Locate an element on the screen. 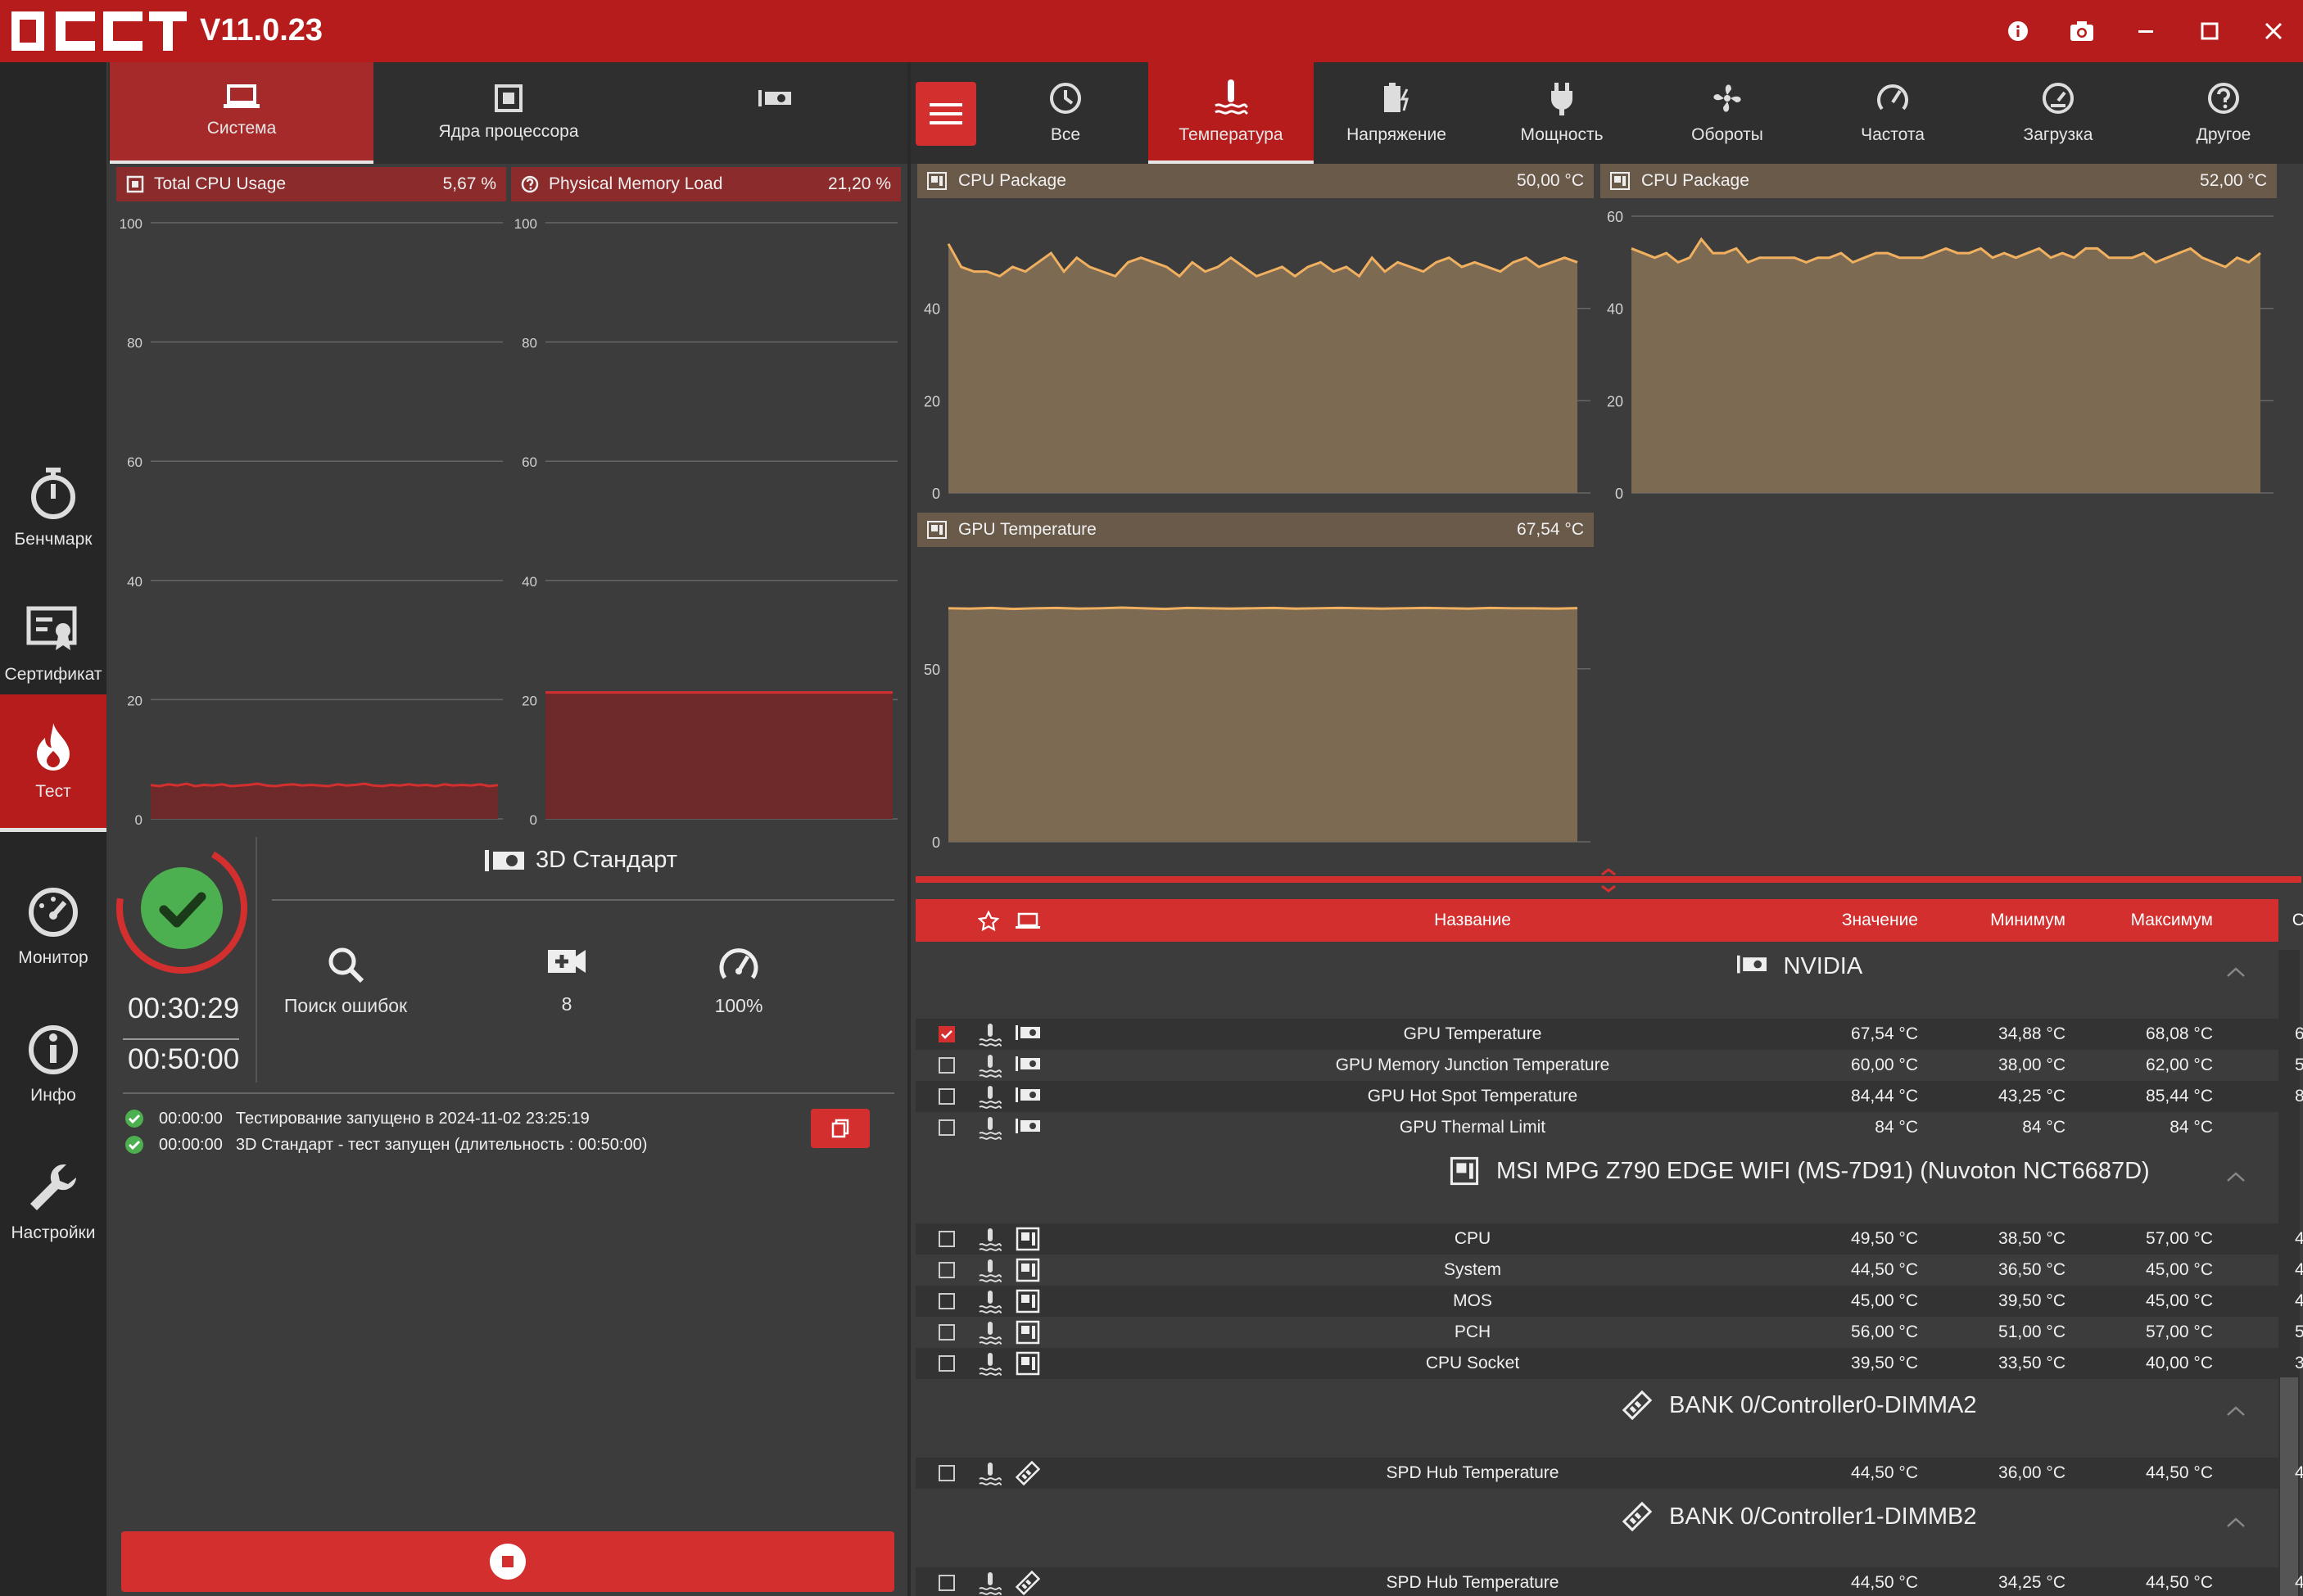 Image resolution: width=2303 pixels, height=1596 pixels. sensor-min: 38,50 °C is located at coordinates (2031, 1238).